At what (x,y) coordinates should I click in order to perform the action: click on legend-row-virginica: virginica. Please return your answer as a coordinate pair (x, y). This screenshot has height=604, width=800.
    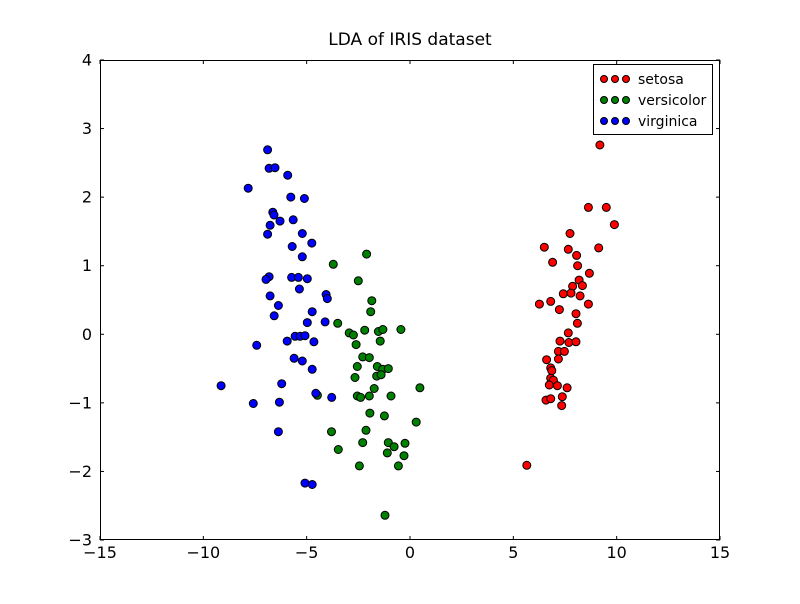
    Looking at the image, I should click on (649, 122).